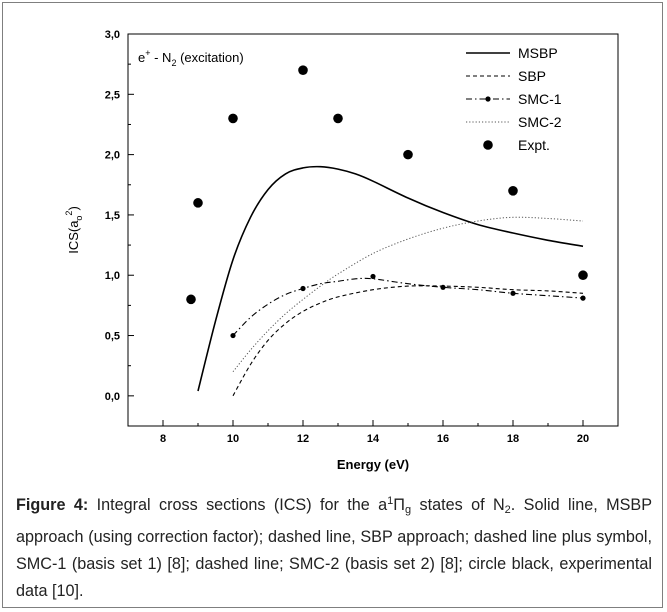  I want to click on y-tick-label: 1,5, so click(112, 216).